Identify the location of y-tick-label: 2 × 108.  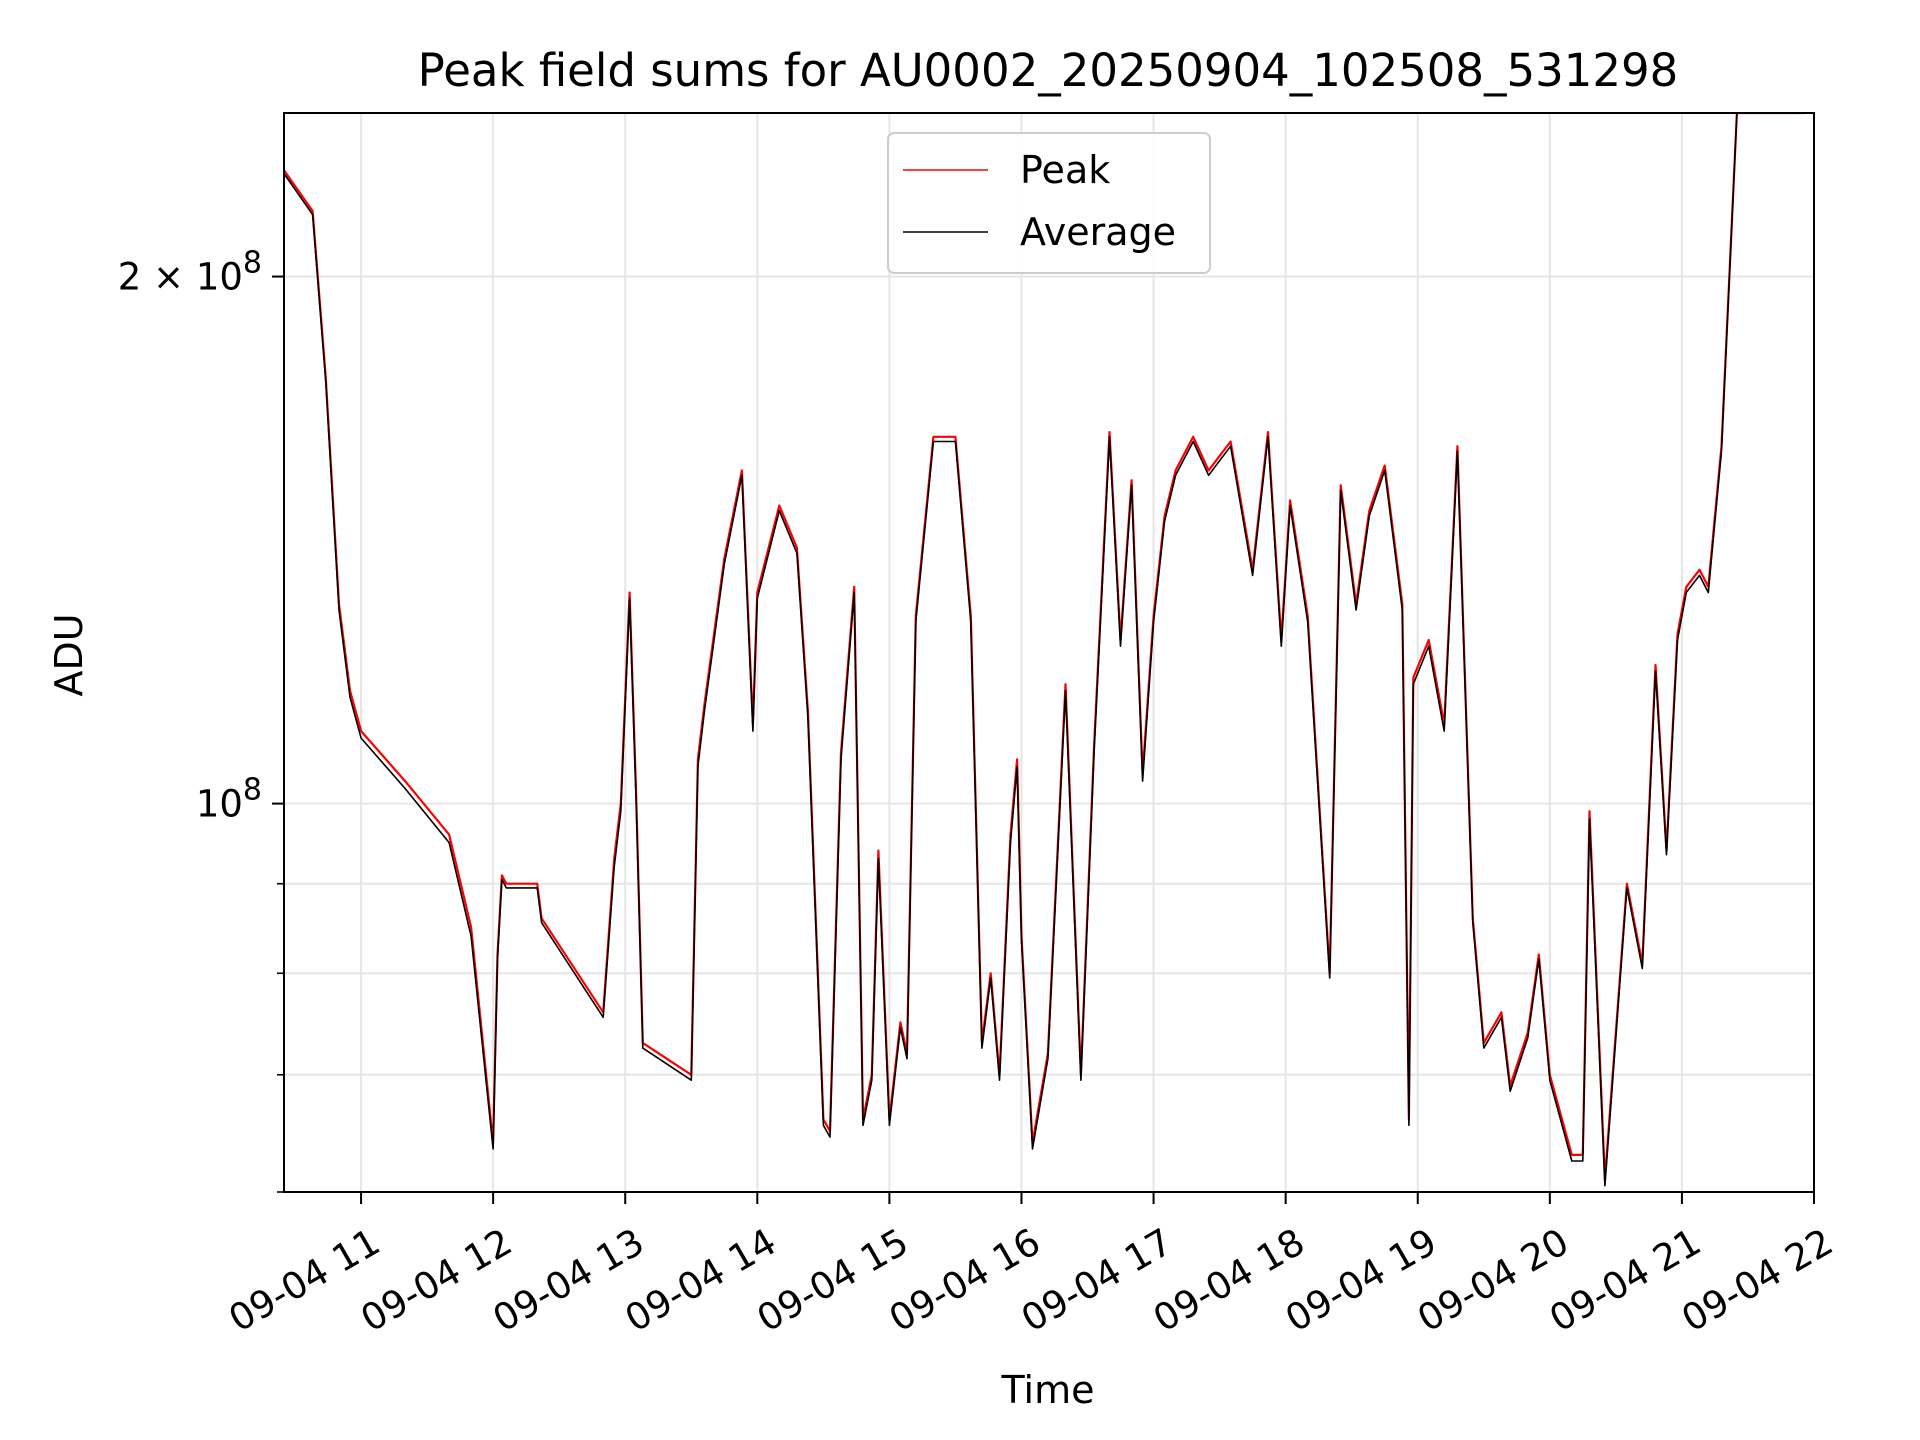
(190, 272).